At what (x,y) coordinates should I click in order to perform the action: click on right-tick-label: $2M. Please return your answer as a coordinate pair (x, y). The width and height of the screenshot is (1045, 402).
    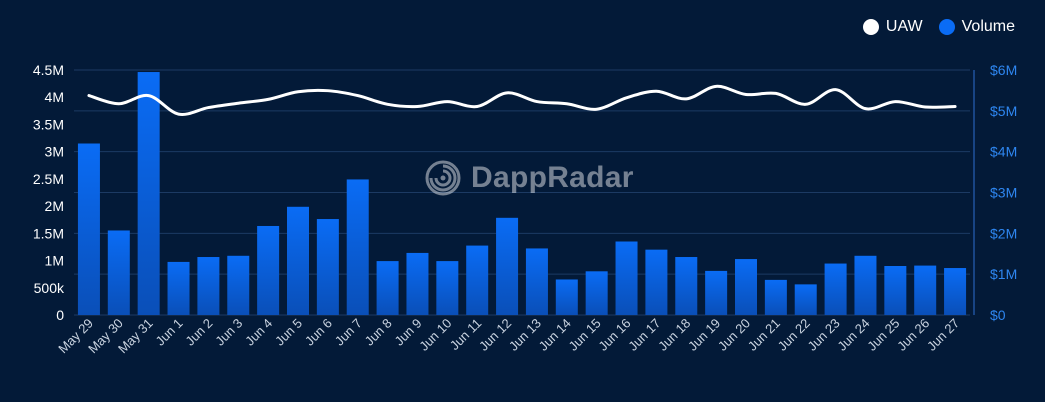
    Looking at the image, I should click on (1003, 233).